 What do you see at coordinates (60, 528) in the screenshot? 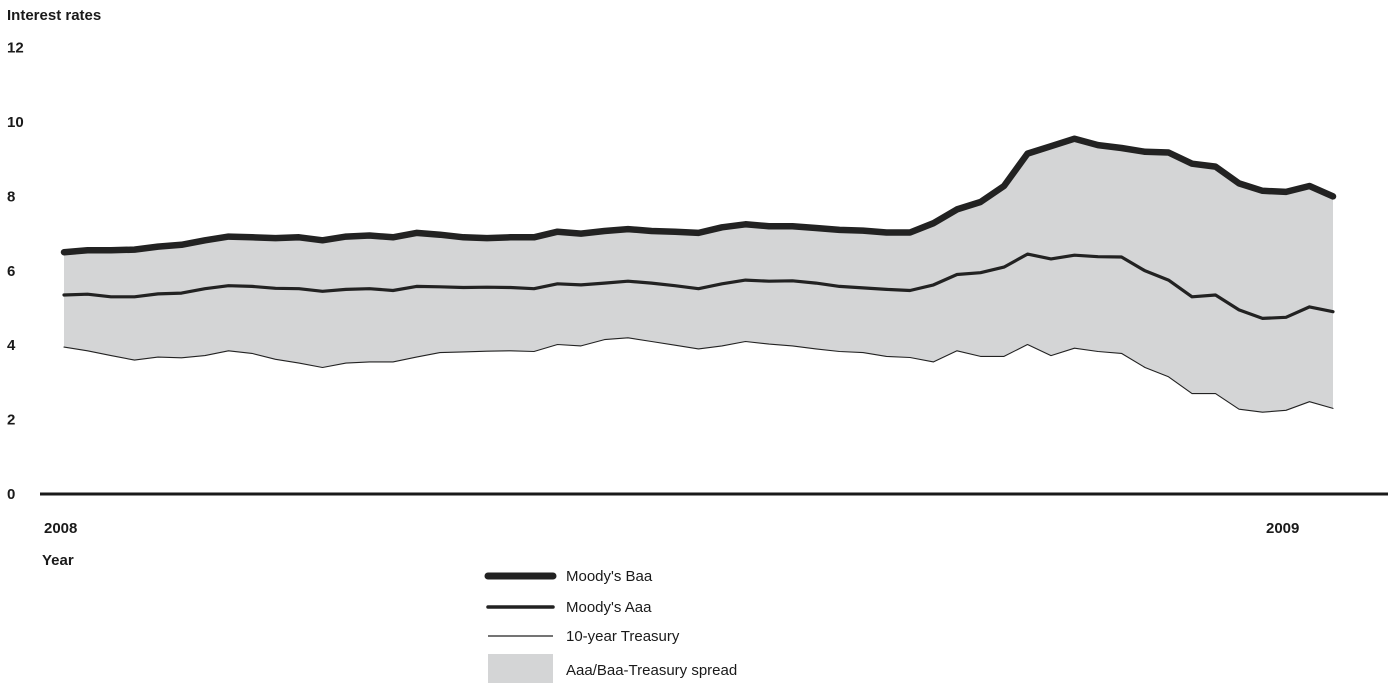
I see `x-tick-label: 2008` at bounding box center [60, 528].